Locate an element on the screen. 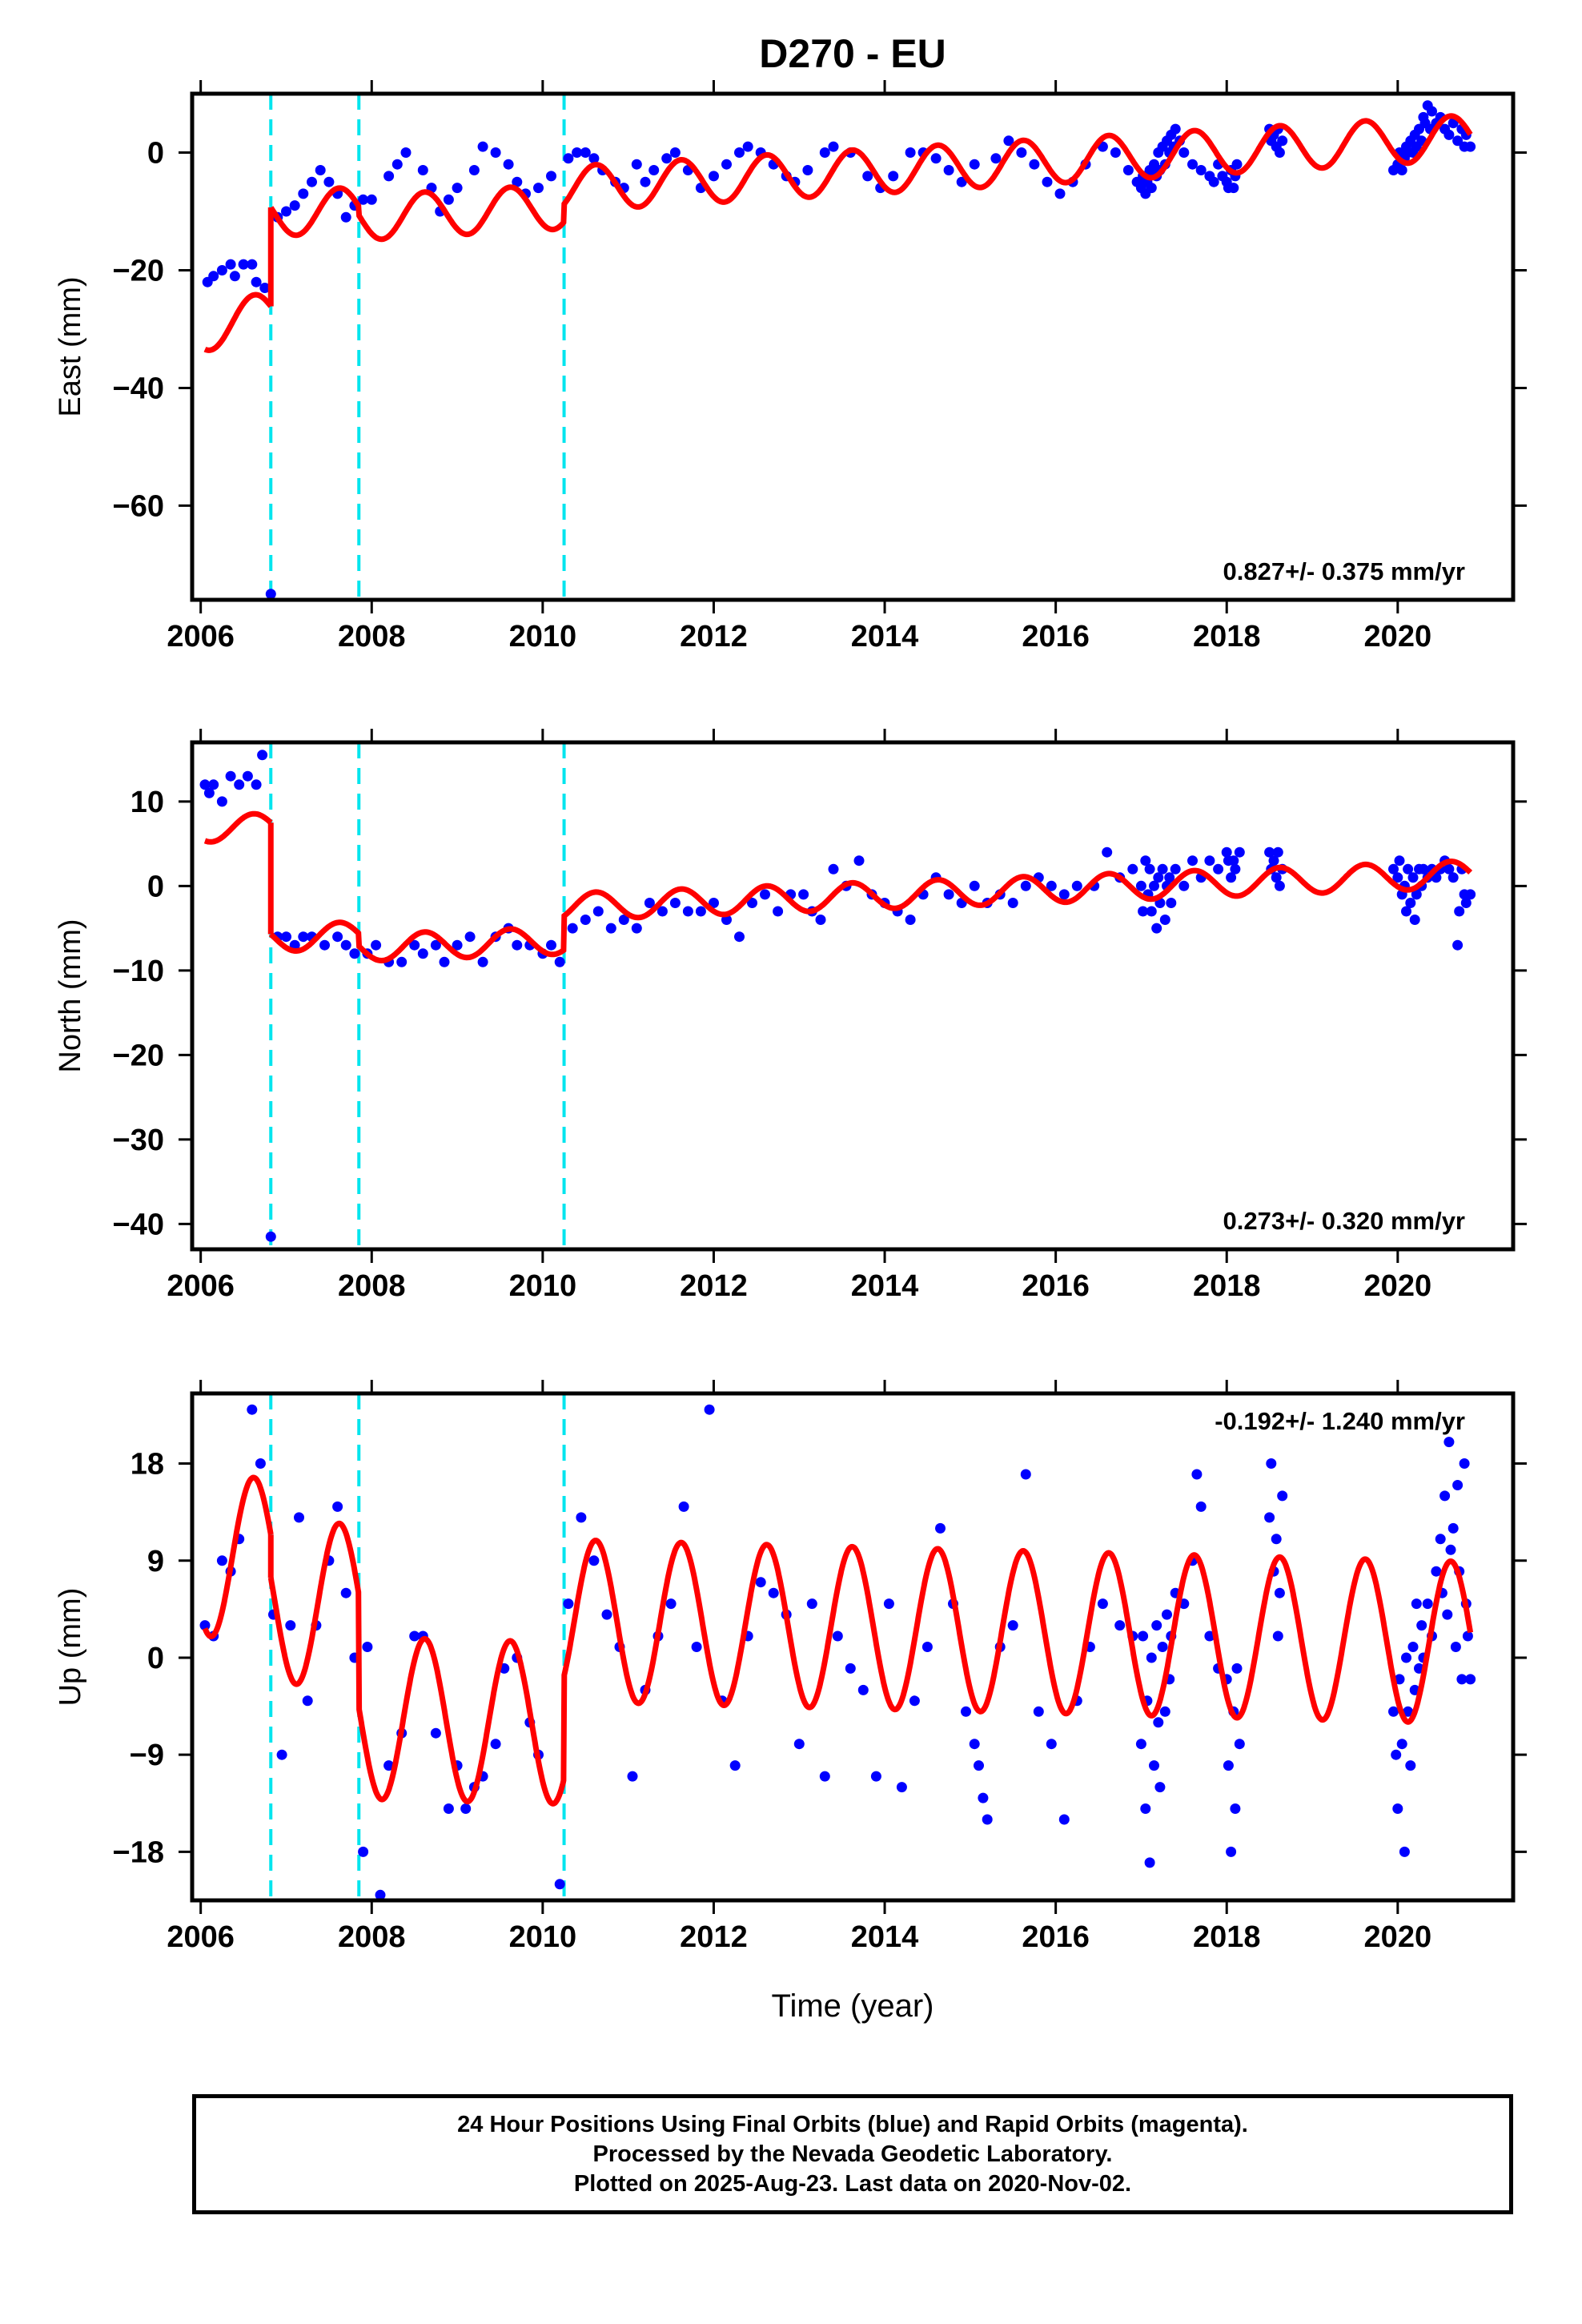  model-curve is located at coordinates (238, 827).